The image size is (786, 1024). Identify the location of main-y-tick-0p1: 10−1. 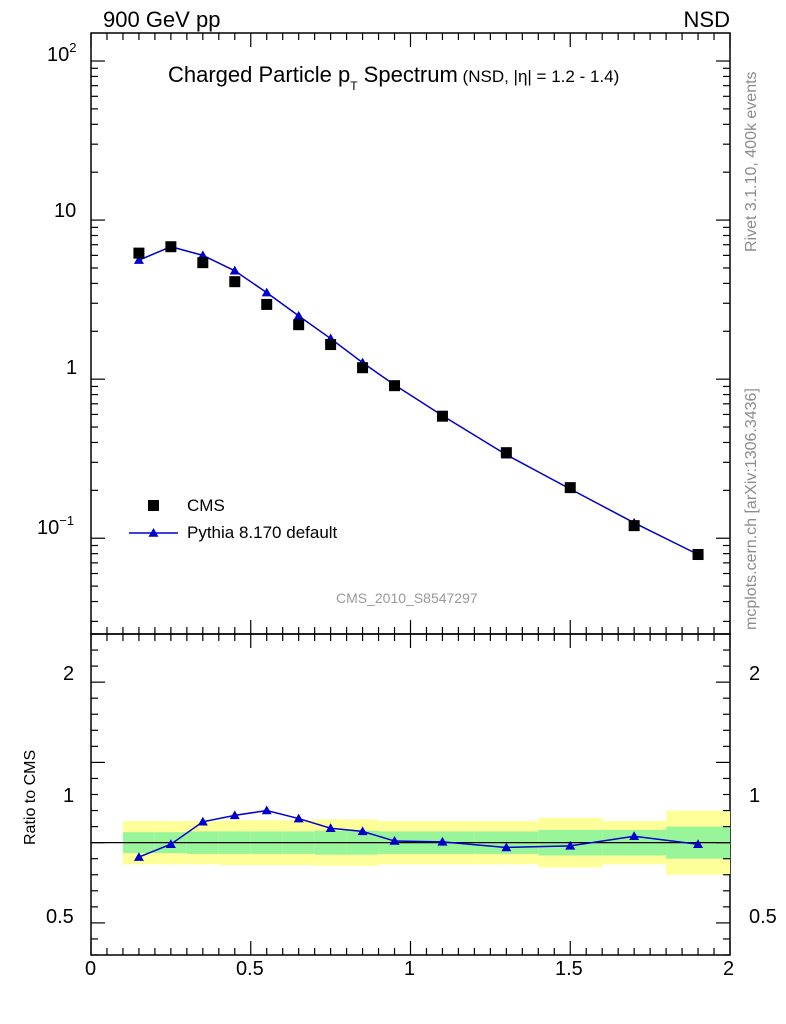
(56, 526).